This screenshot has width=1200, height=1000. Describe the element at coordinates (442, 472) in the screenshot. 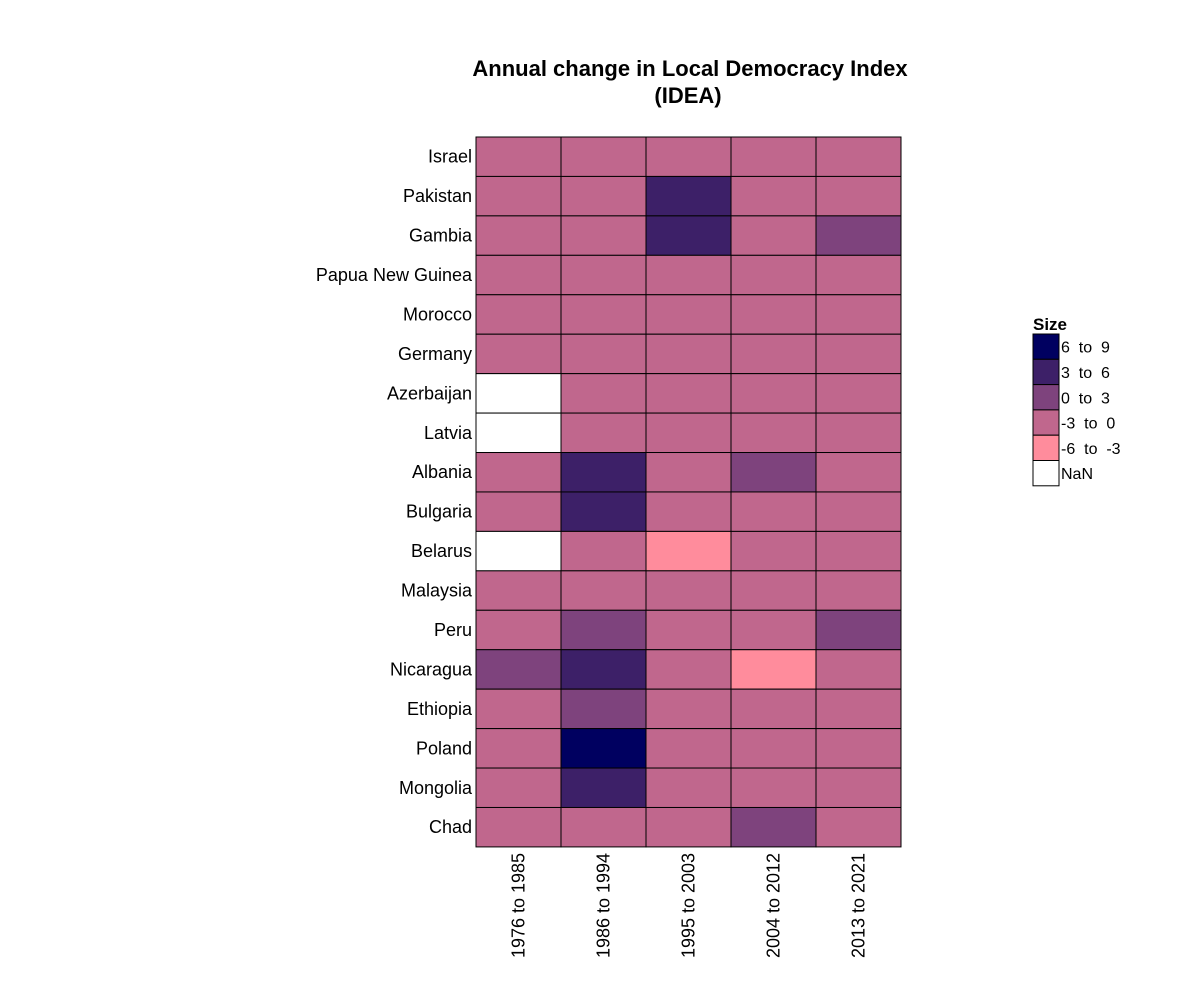

I see `row-label: Albania` at that location.